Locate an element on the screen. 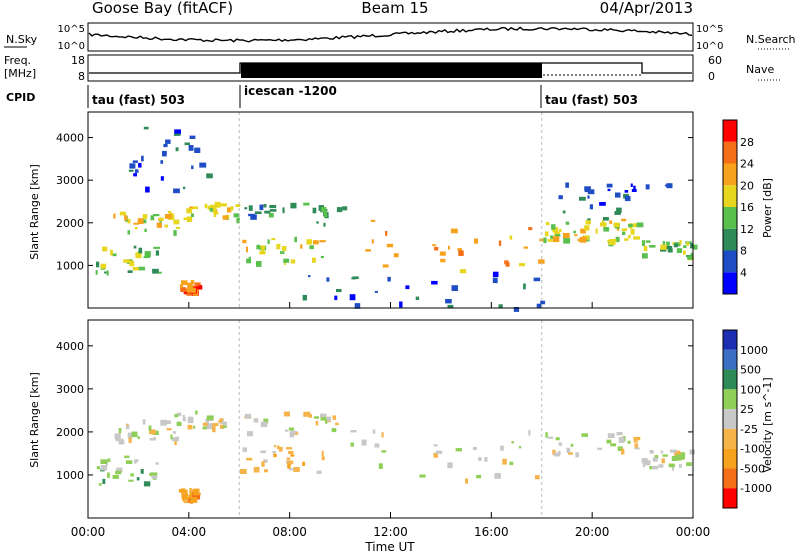 This screenshot has height=554, width=800. colorbar-label: 20 is located at coordinates (747, 185).